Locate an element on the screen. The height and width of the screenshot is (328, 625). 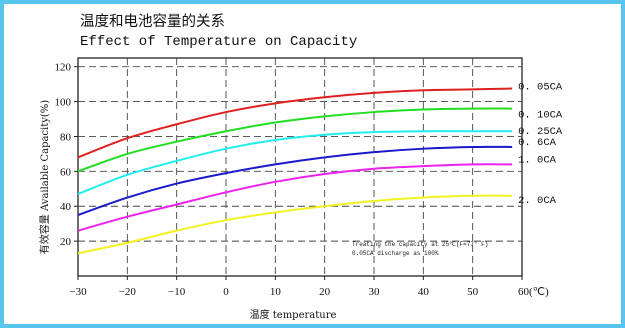
series-line-1.0CA is located at coordinates (295, 197).